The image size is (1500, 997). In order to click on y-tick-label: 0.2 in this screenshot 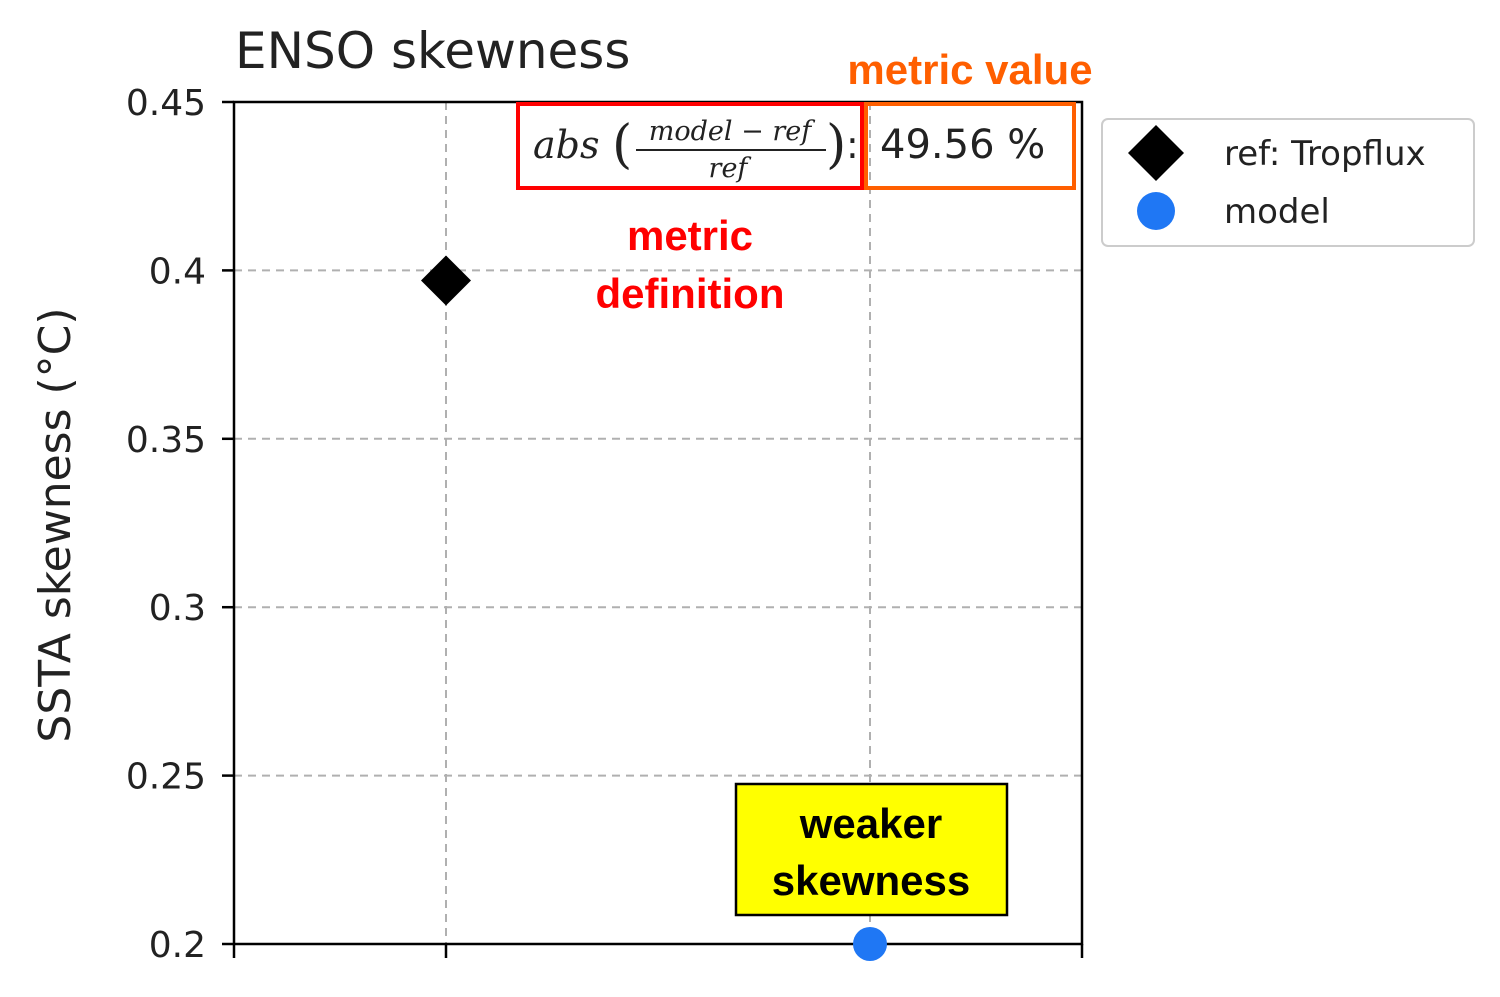, I will do `click(177, 945)`.